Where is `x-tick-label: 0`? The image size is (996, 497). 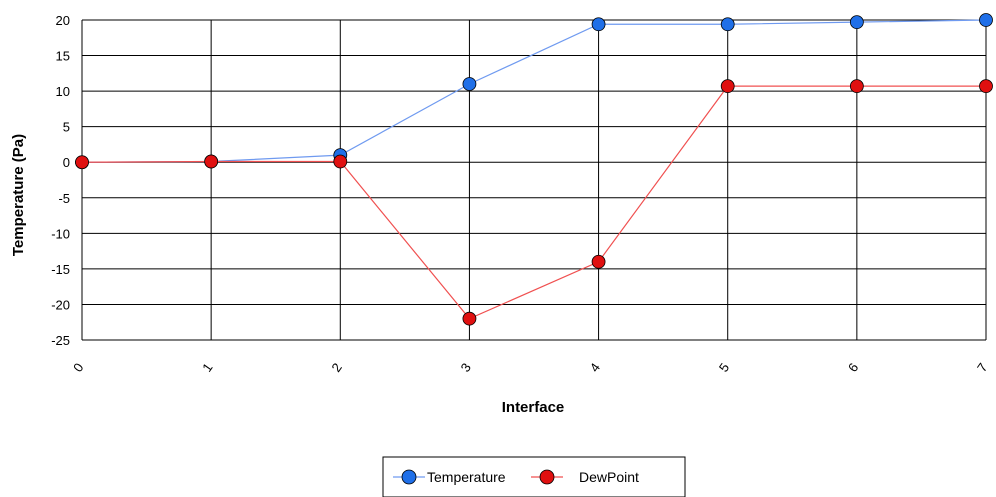 x-tick-label: 0 is located at coordinates (78, 367).